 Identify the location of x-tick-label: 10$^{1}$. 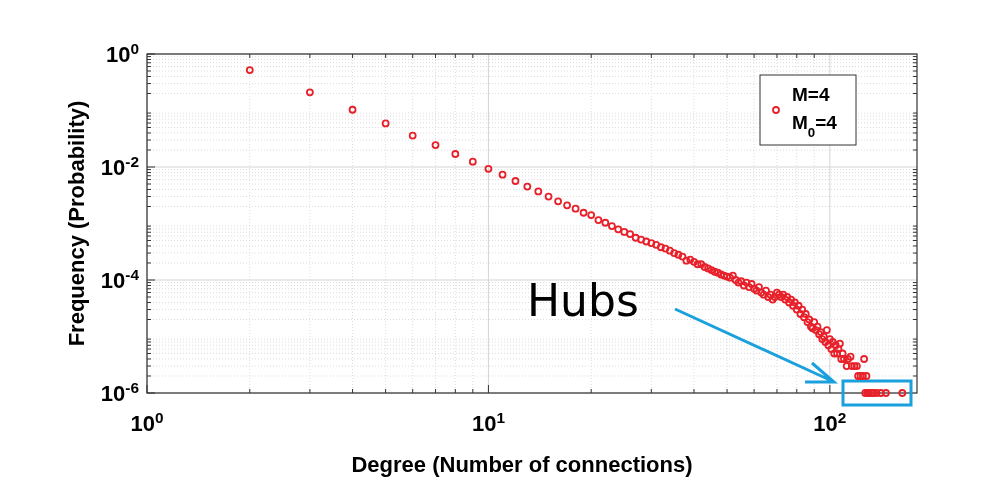
(488, 422).